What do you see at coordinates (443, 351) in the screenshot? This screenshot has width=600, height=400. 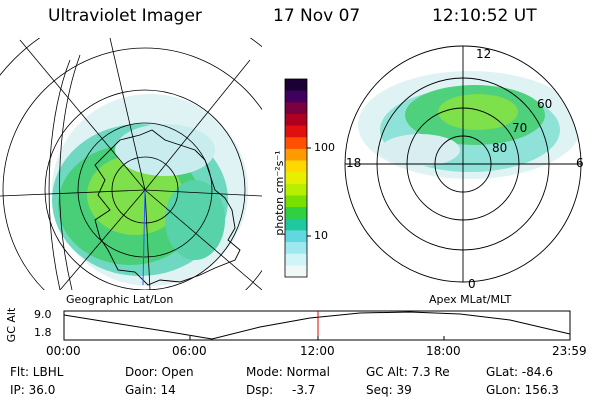 I see `x-tick-1800: 18:00` at bounding box center [443, 351].